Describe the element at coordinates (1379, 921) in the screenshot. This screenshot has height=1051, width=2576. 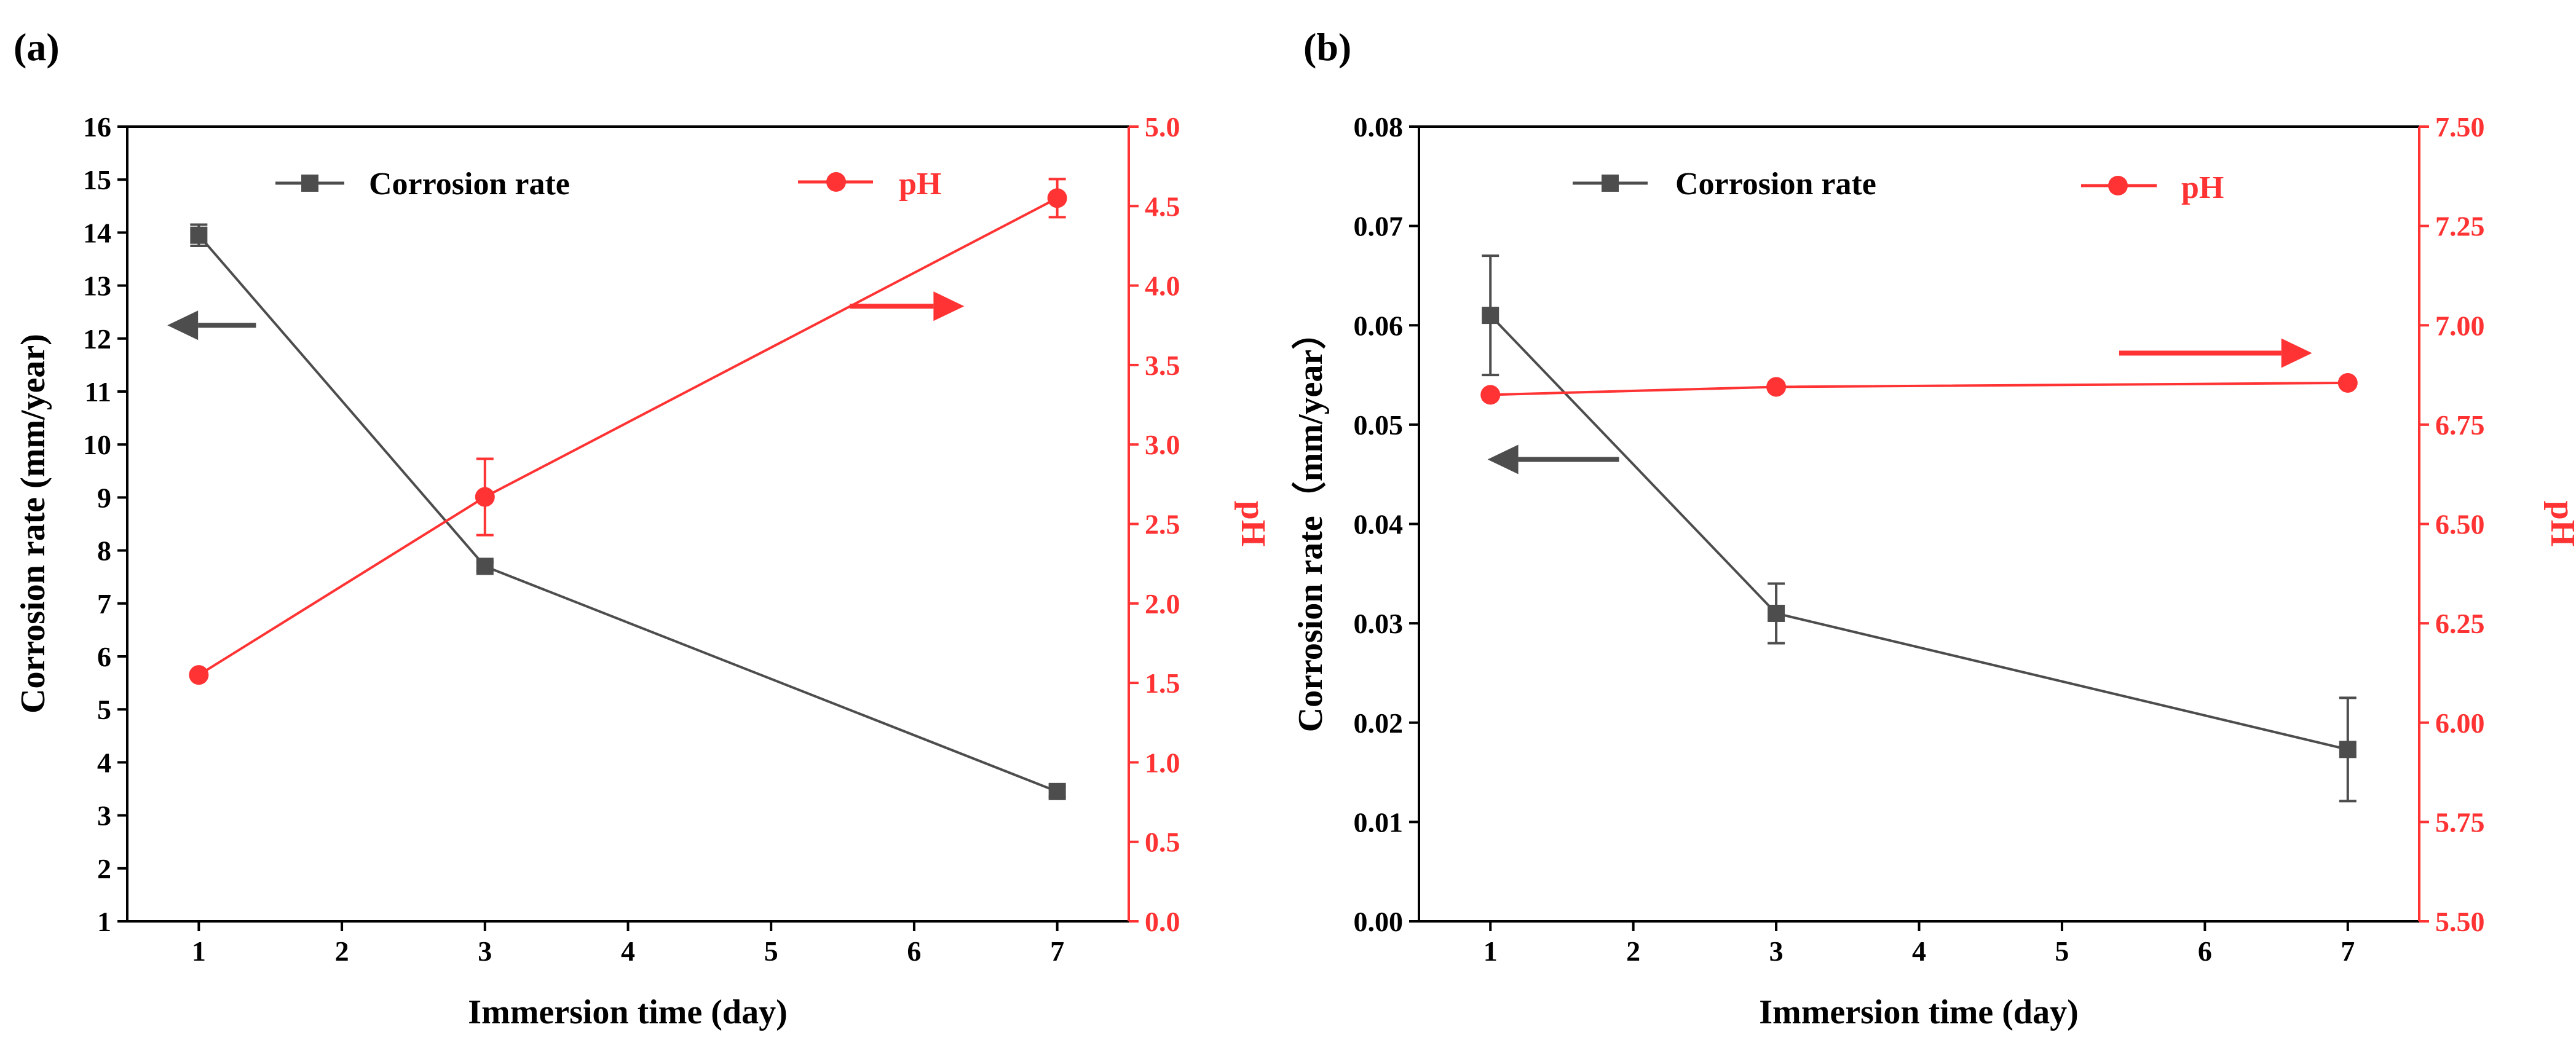
I see `y-left-tick-label: 0.00` at that location.